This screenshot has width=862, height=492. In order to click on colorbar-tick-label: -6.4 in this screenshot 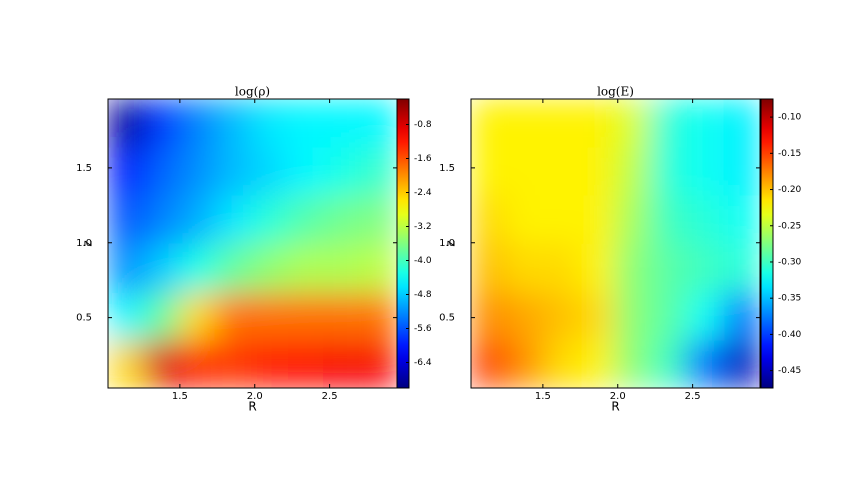, I will do `click(423, 363)`.